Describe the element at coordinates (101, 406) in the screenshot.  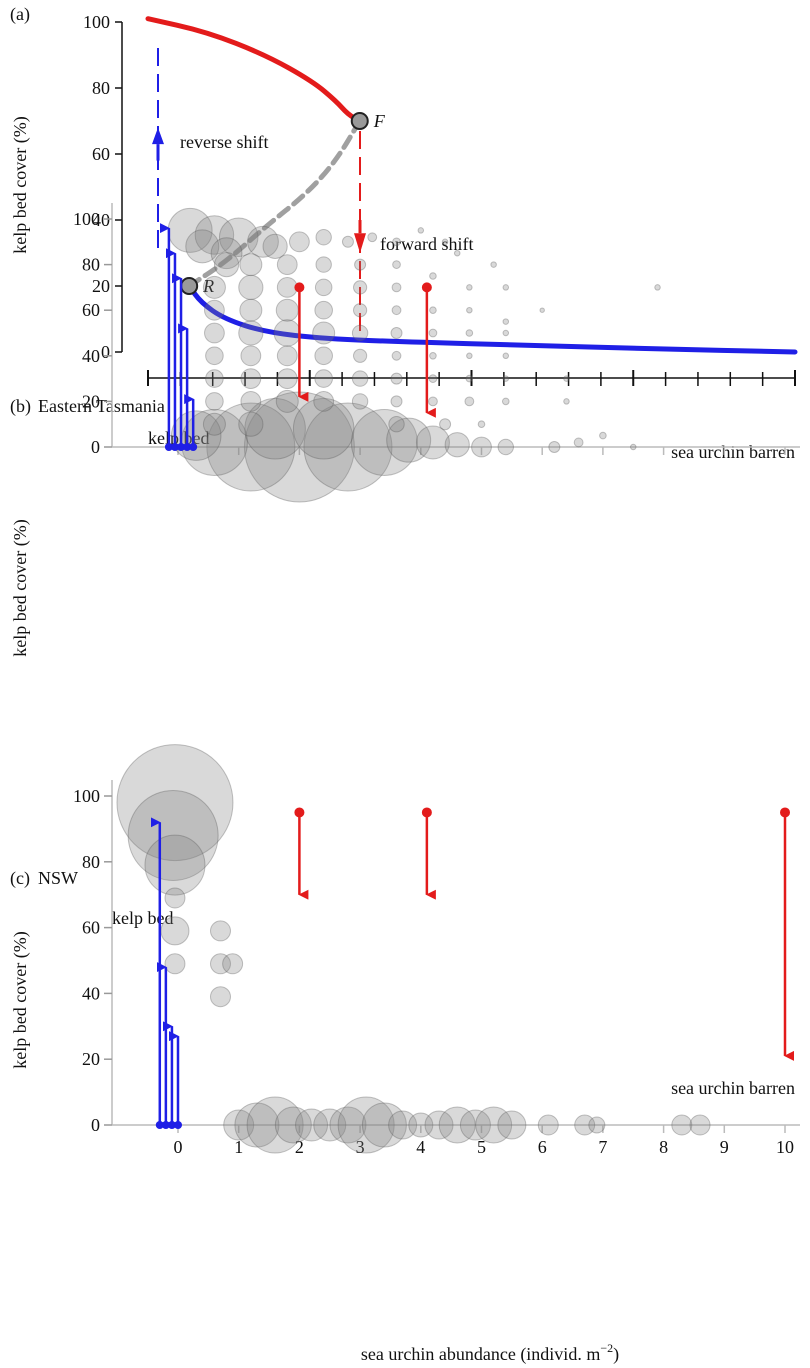
I see `panel-b-region: Eastern Tasmania` at that location.